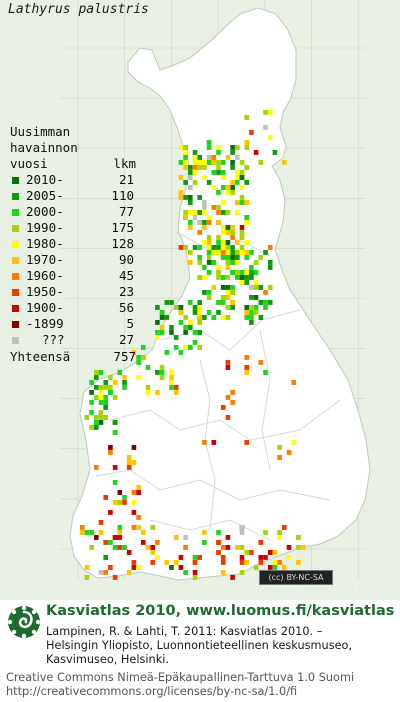 Image resolution: width=400 pixels, height=702 pixels. Describe the element at coordinates (126, 291) in the screenshot. I see `legend-count: 23` at that location.